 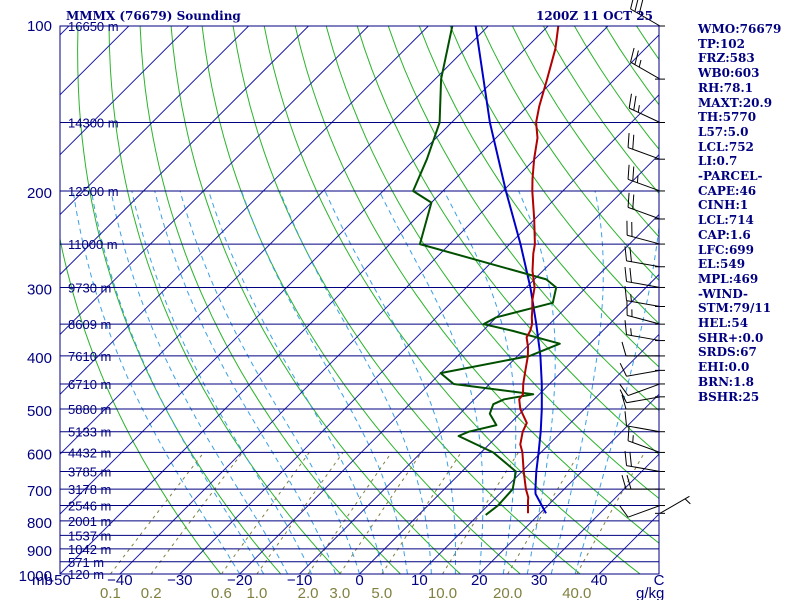 What do you see at coordinates (89, 521) in the screenshot?
I see `height-label: 2001 m` at bounding box center [89, 521].